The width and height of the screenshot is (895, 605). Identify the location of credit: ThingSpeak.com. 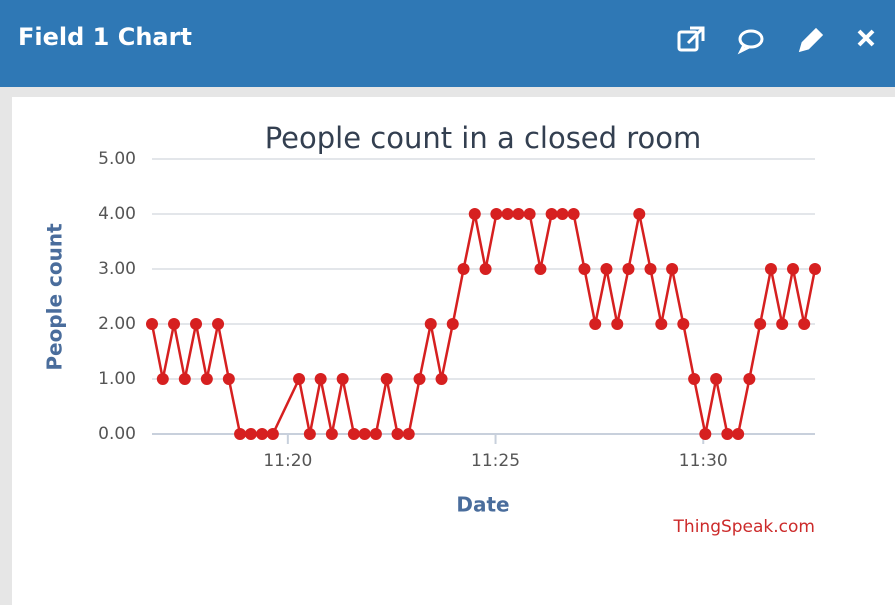
(744, 527).